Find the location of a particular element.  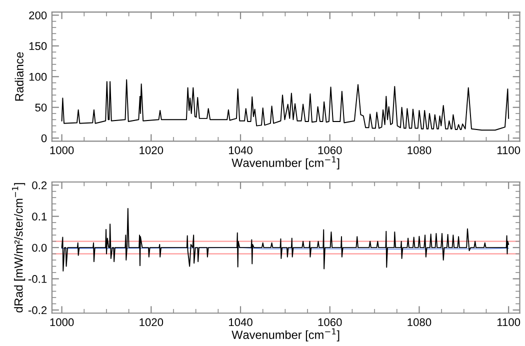

y-axis-title: dRad [mW/m²/ster/cm$^{−1}$] is located at coordinates (19, 247).